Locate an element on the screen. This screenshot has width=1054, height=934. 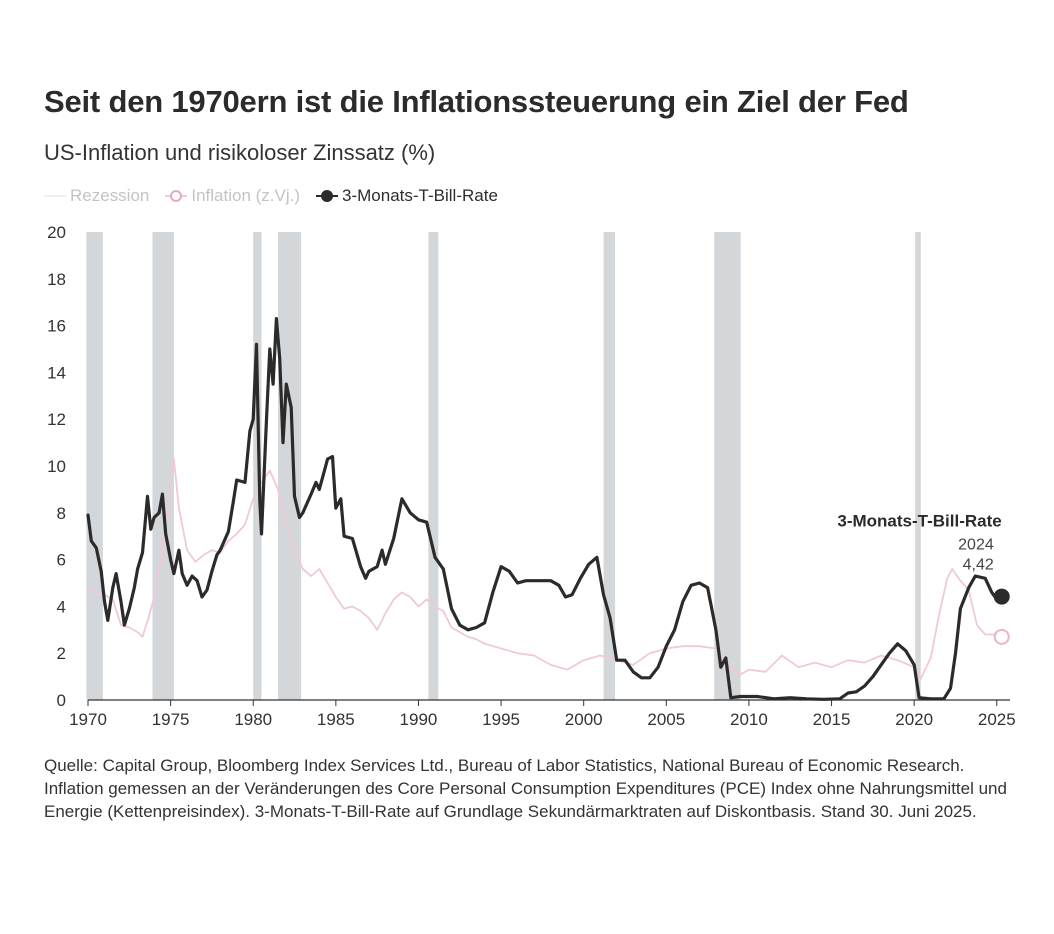
x-tick-label: 2015 is located at coordinates (832, 719).